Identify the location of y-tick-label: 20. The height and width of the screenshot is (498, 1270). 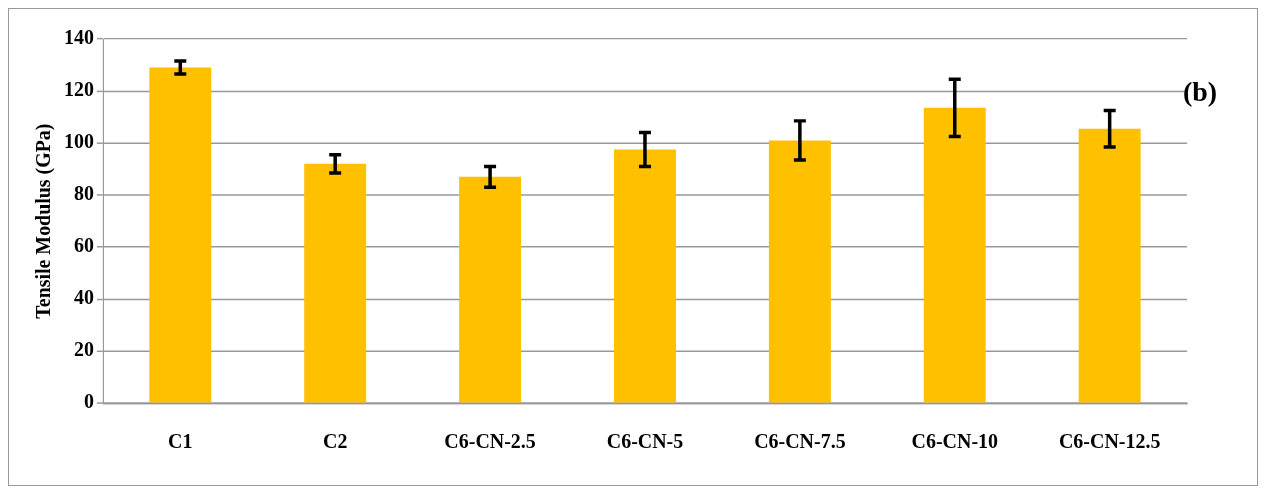
(83, 349).